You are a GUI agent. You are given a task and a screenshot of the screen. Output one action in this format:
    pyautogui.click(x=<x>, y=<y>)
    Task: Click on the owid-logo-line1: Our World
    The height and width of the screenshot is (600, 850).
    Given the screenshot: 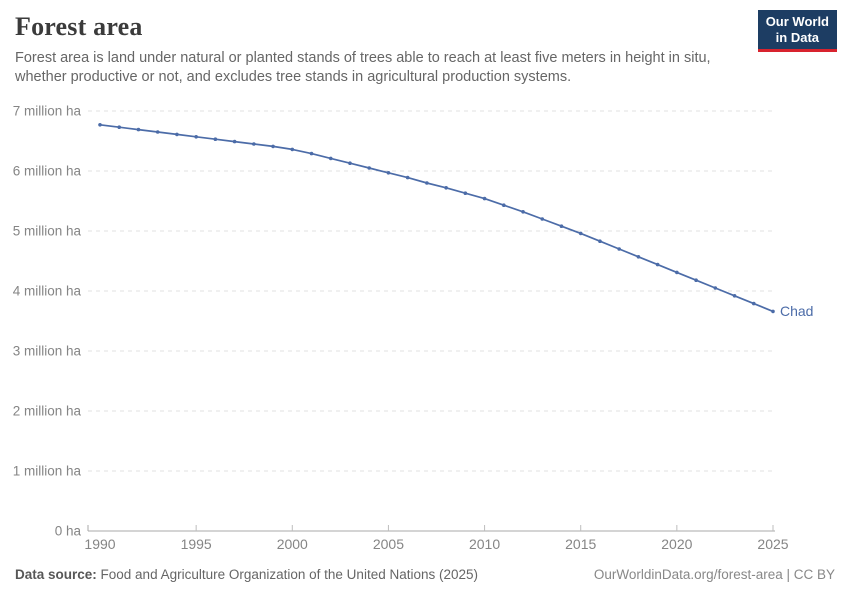 What is the action you would take?
    pyautogui.click(x=797, y=21)
    